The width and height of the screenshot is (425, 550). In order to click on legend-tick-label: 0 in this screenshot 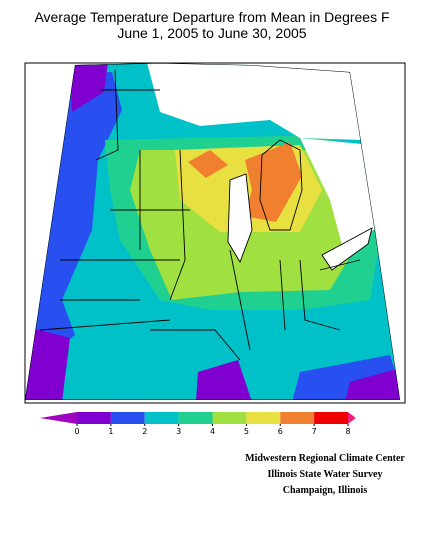, I will do `click(76, 431)`.